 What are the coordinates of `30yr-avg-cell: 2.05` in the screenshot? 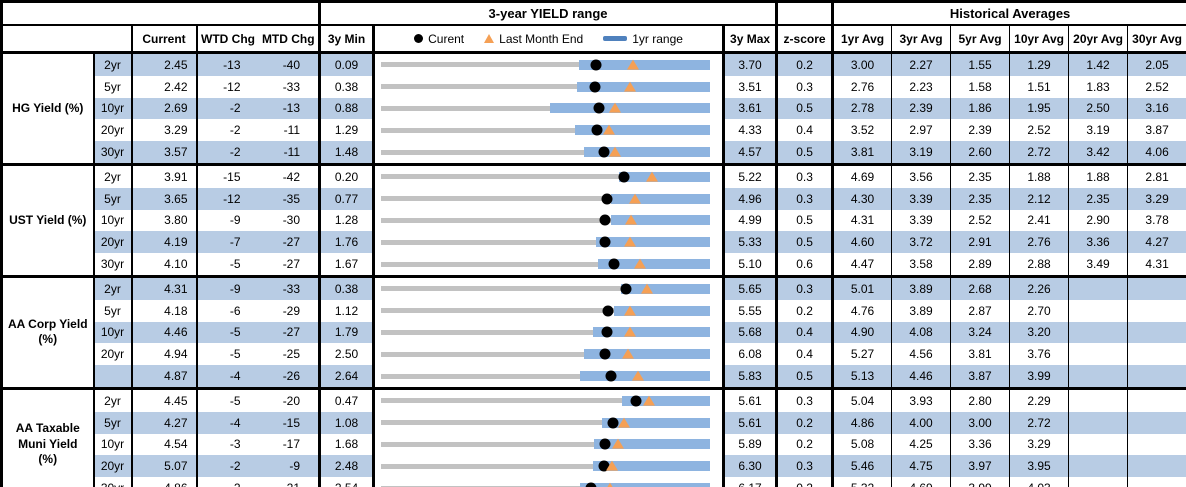 It's located at (1156, 63).